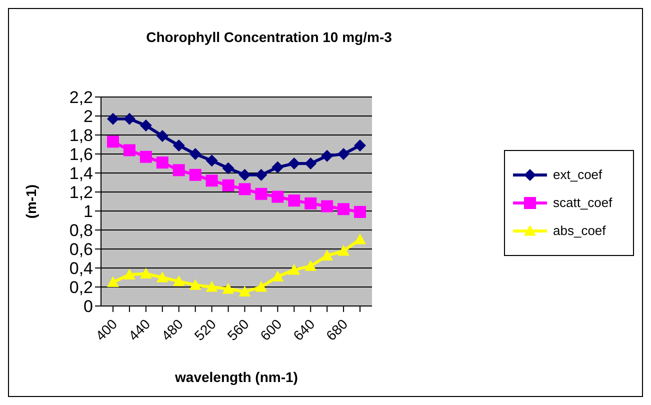 Image resolution: width=651 pixels, height=405 pixels. What do you see at coordinates (304, 330) in the screenshot?
I see `x-tick-label: 640` at bounding box center [304, 330].